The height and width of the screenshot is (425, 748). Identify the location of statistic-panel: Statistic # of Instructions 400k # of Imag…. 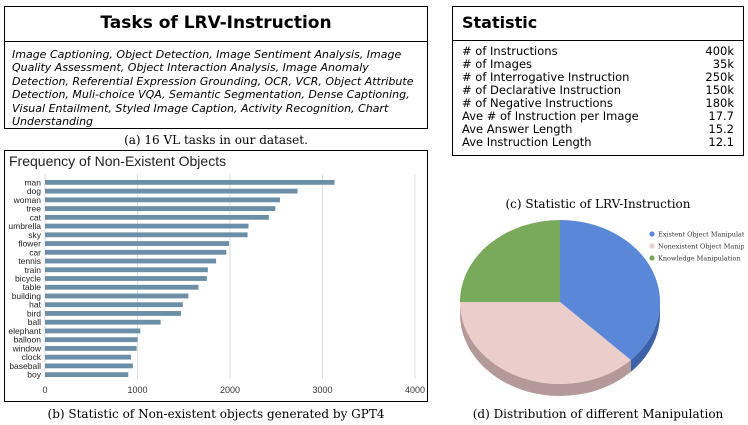
(598, 81).